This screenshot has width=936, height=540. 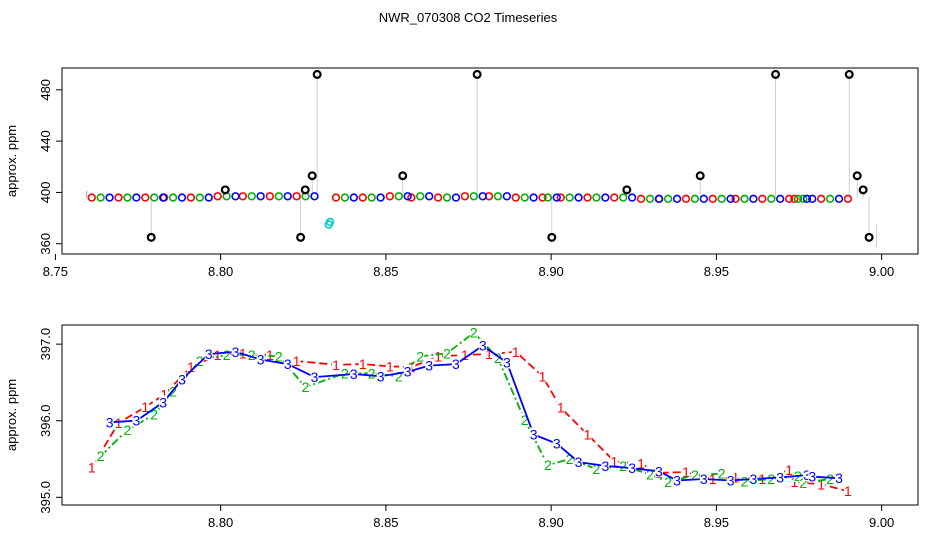 What do you see at coordinates (550, 271) in the screenshot?
I see `x-tick-label: 8.90` at bounding box center [550, 271].